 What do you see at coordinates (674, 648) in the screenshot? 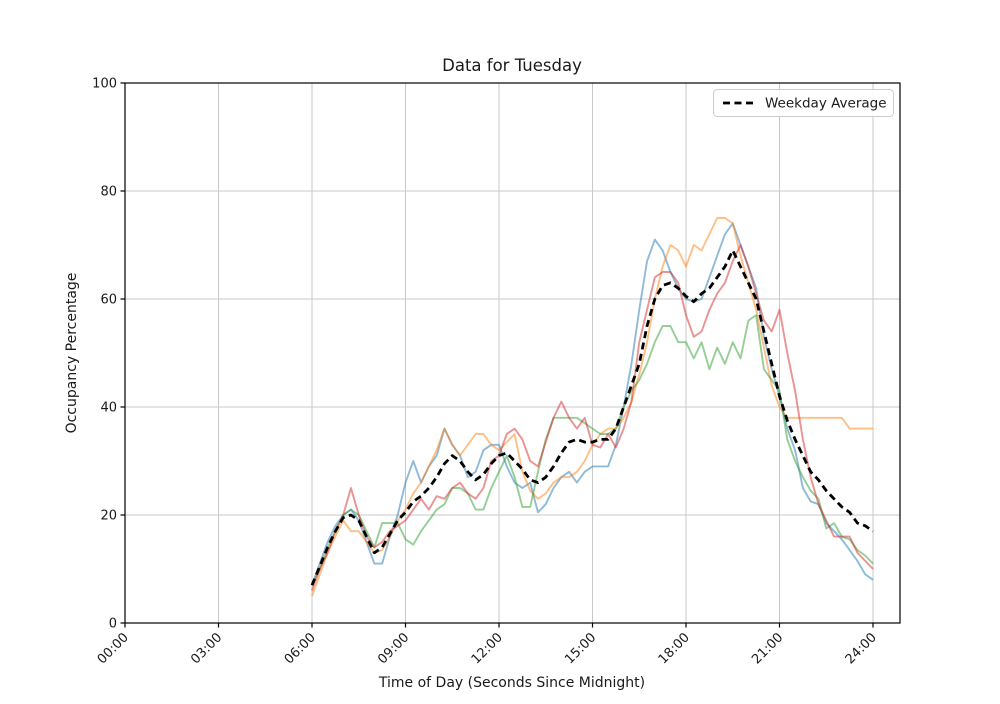
I see `x-tick-label: 18:00` at bounding box center [674, 648].